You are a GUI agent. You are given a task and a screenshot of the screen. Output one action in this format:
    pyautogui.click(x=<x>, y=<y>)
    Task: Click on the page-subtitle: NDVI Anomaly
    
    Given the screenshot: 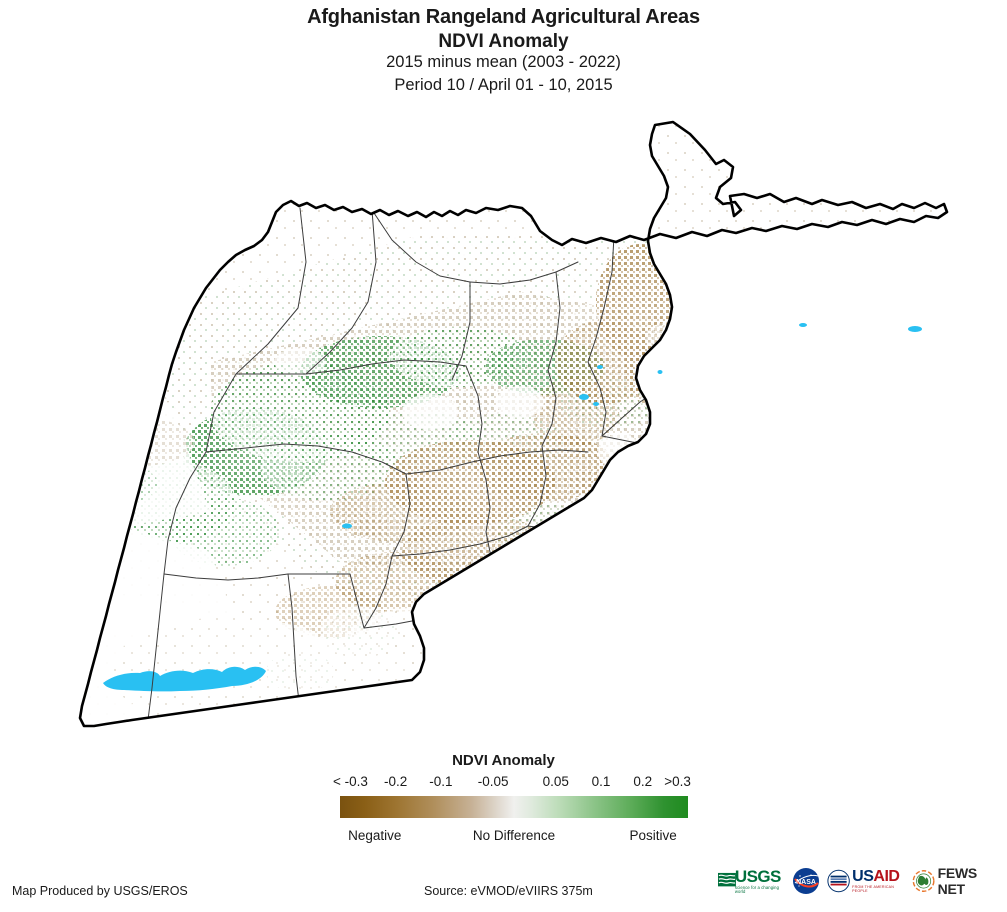 What is the action you would take?
    pyautogui.click(x=503, y=41)
    